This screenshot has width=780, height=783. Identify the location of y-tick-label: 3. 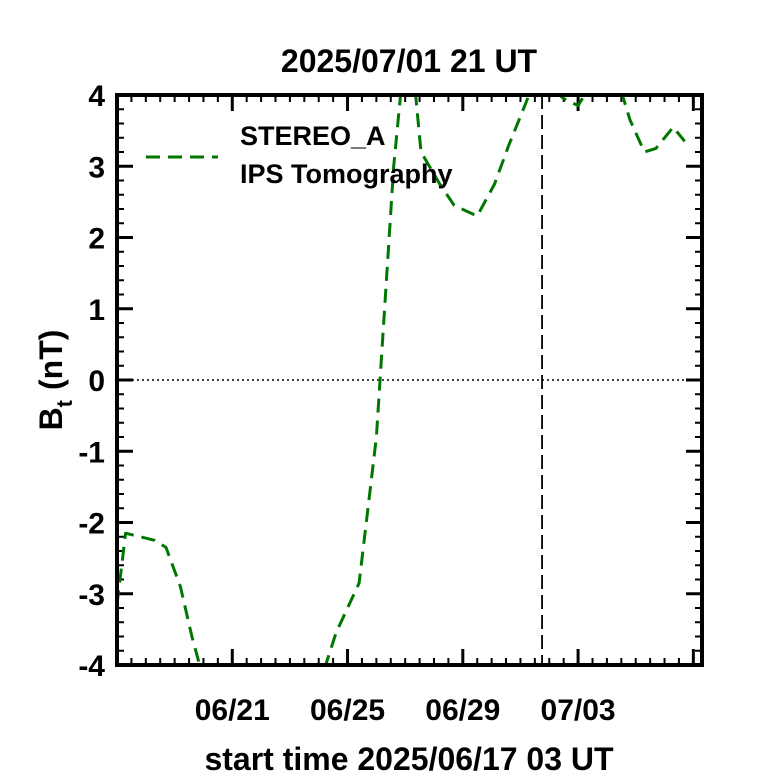
(96, 167).